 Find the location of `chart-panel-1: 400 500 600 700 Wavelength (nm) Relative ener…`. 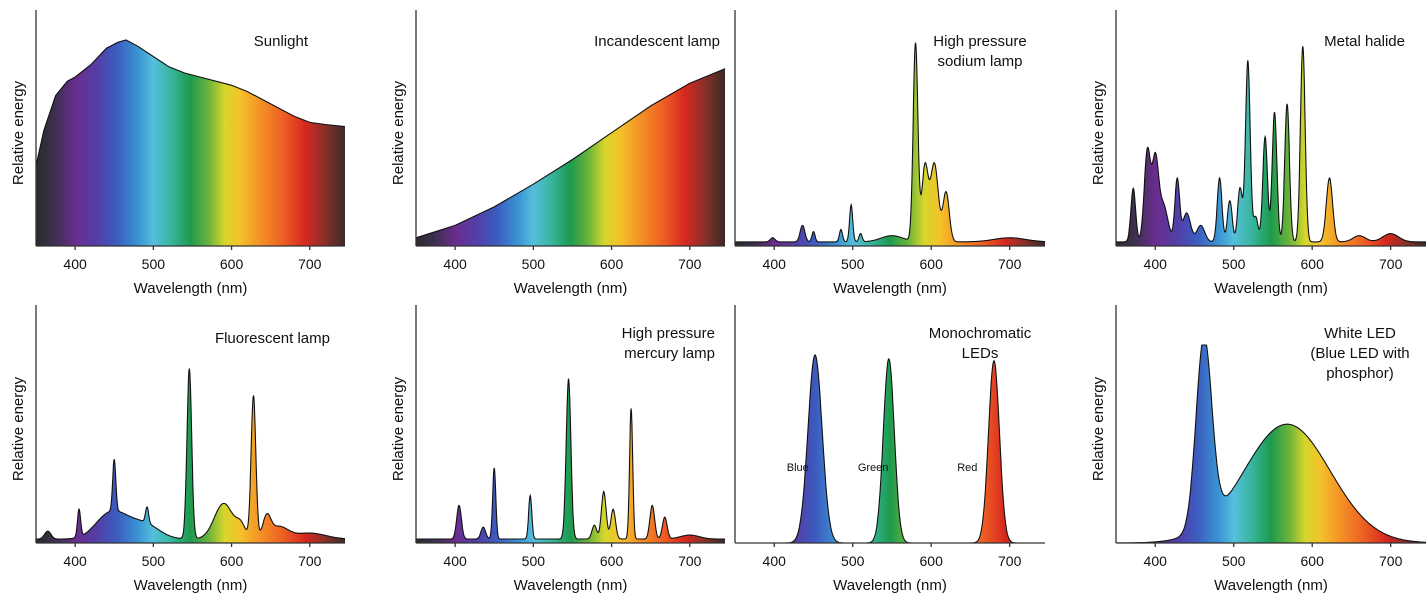

chart-panel-1: 400 500 600 700 Wavelength (nm) Relative ener… is located at coordinates (178, 153).